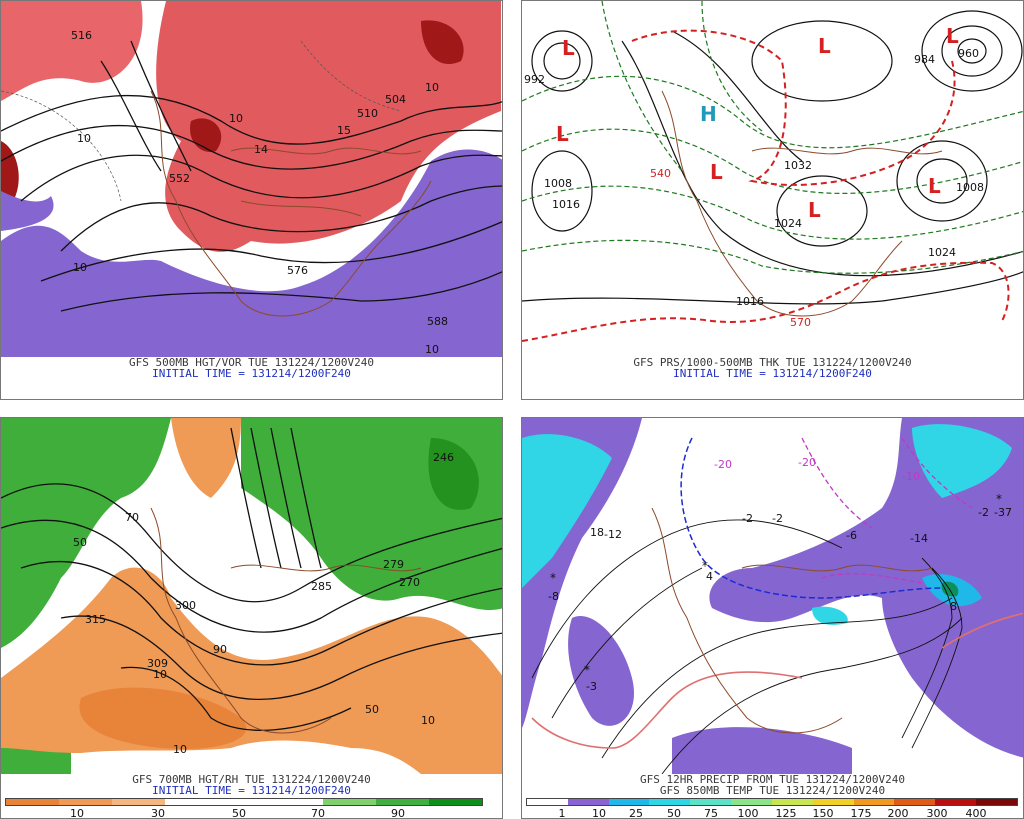 The width and height of the screenshot is (1024, 819). What do you see at coordinates (911, 476) in the screenshot?
I see `contour-label: -10` at bounding box center [911, 476].